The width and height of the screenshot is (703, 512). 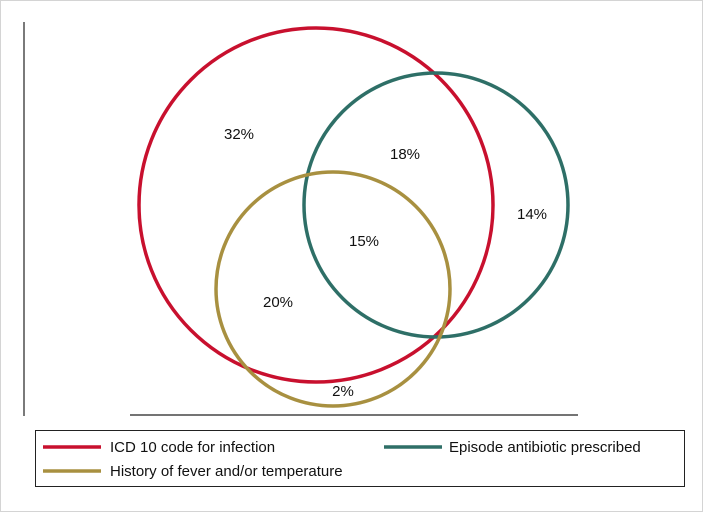 I want to click on legend-label-antibiotic: Episode antibiotic prescribed, so click(x=545, y=447).